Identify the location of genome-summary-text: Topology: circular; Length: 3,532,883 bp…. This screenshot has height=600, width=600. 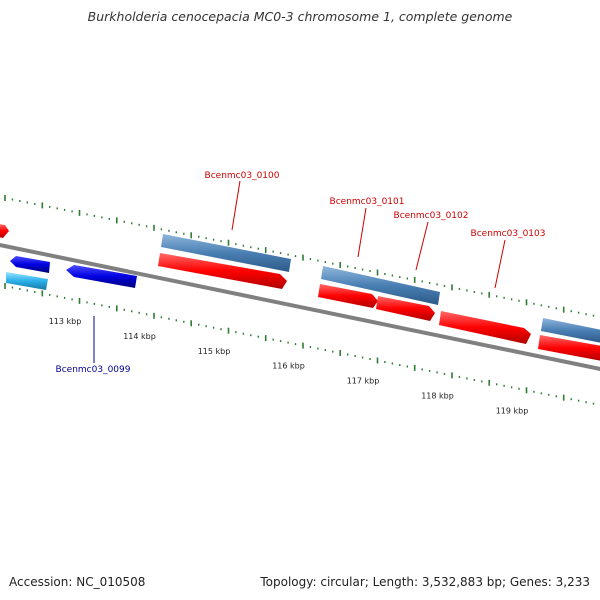
(425, 582).